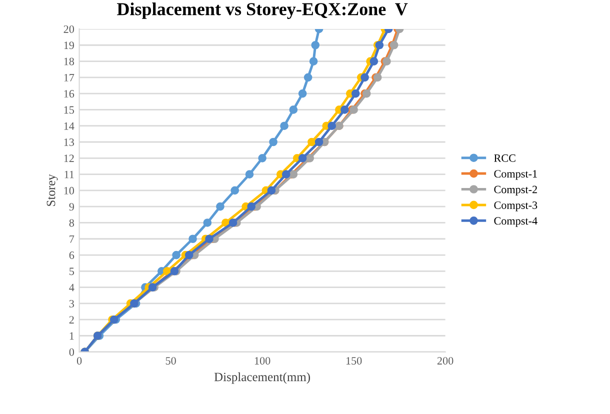 The width and height of the screenshot is (610, 414). Describe the element at coordinates (71, 255) in the screenshot. I see `y-tick-label: 6` at that location.